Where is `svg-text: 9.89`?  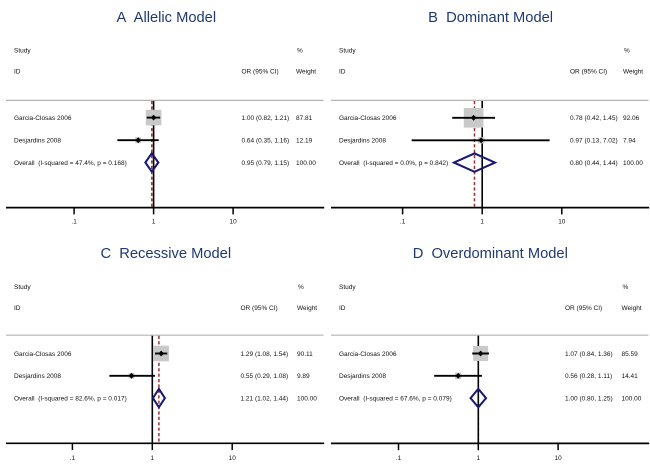 svg-text: 9.89 is located at coordinates (303, 376).